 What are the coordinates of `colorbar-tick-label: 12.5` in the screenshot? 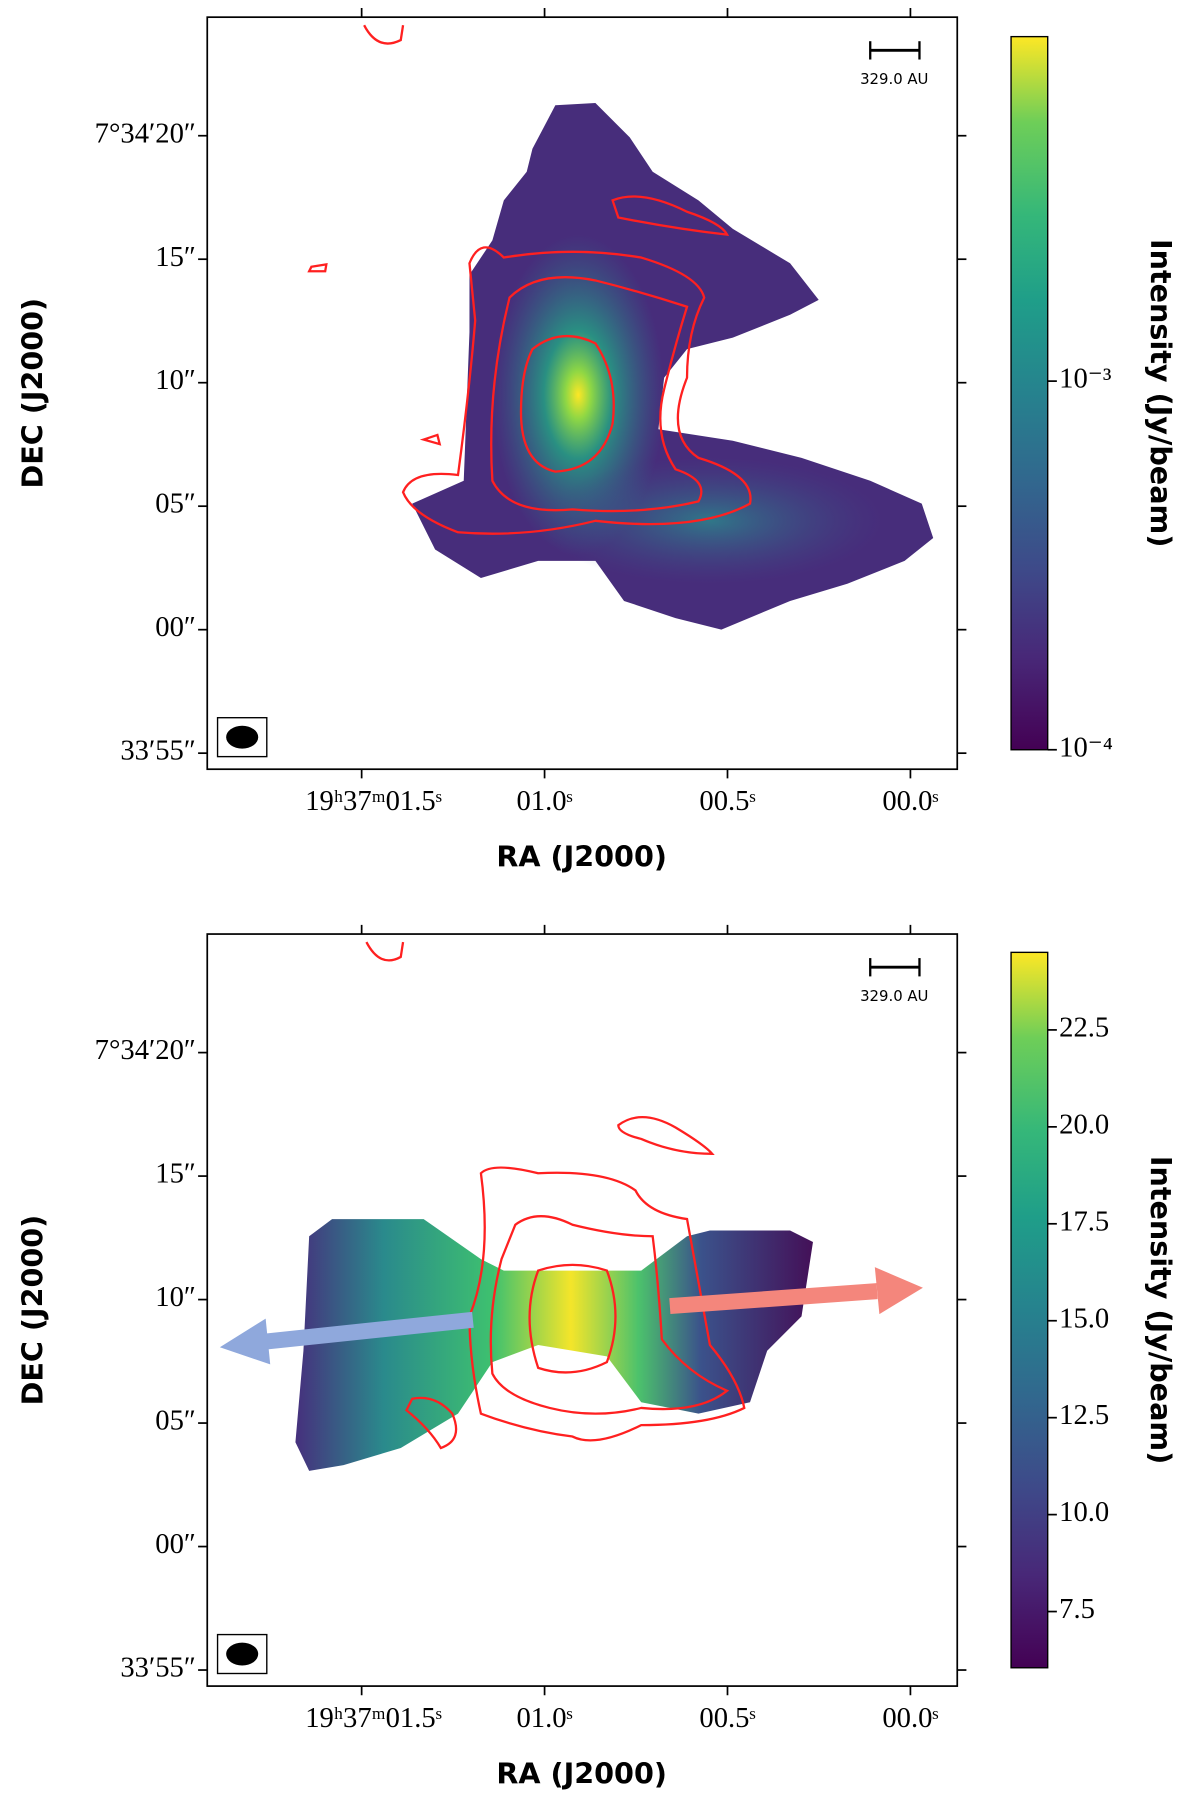 It's located at (1084, 1415).